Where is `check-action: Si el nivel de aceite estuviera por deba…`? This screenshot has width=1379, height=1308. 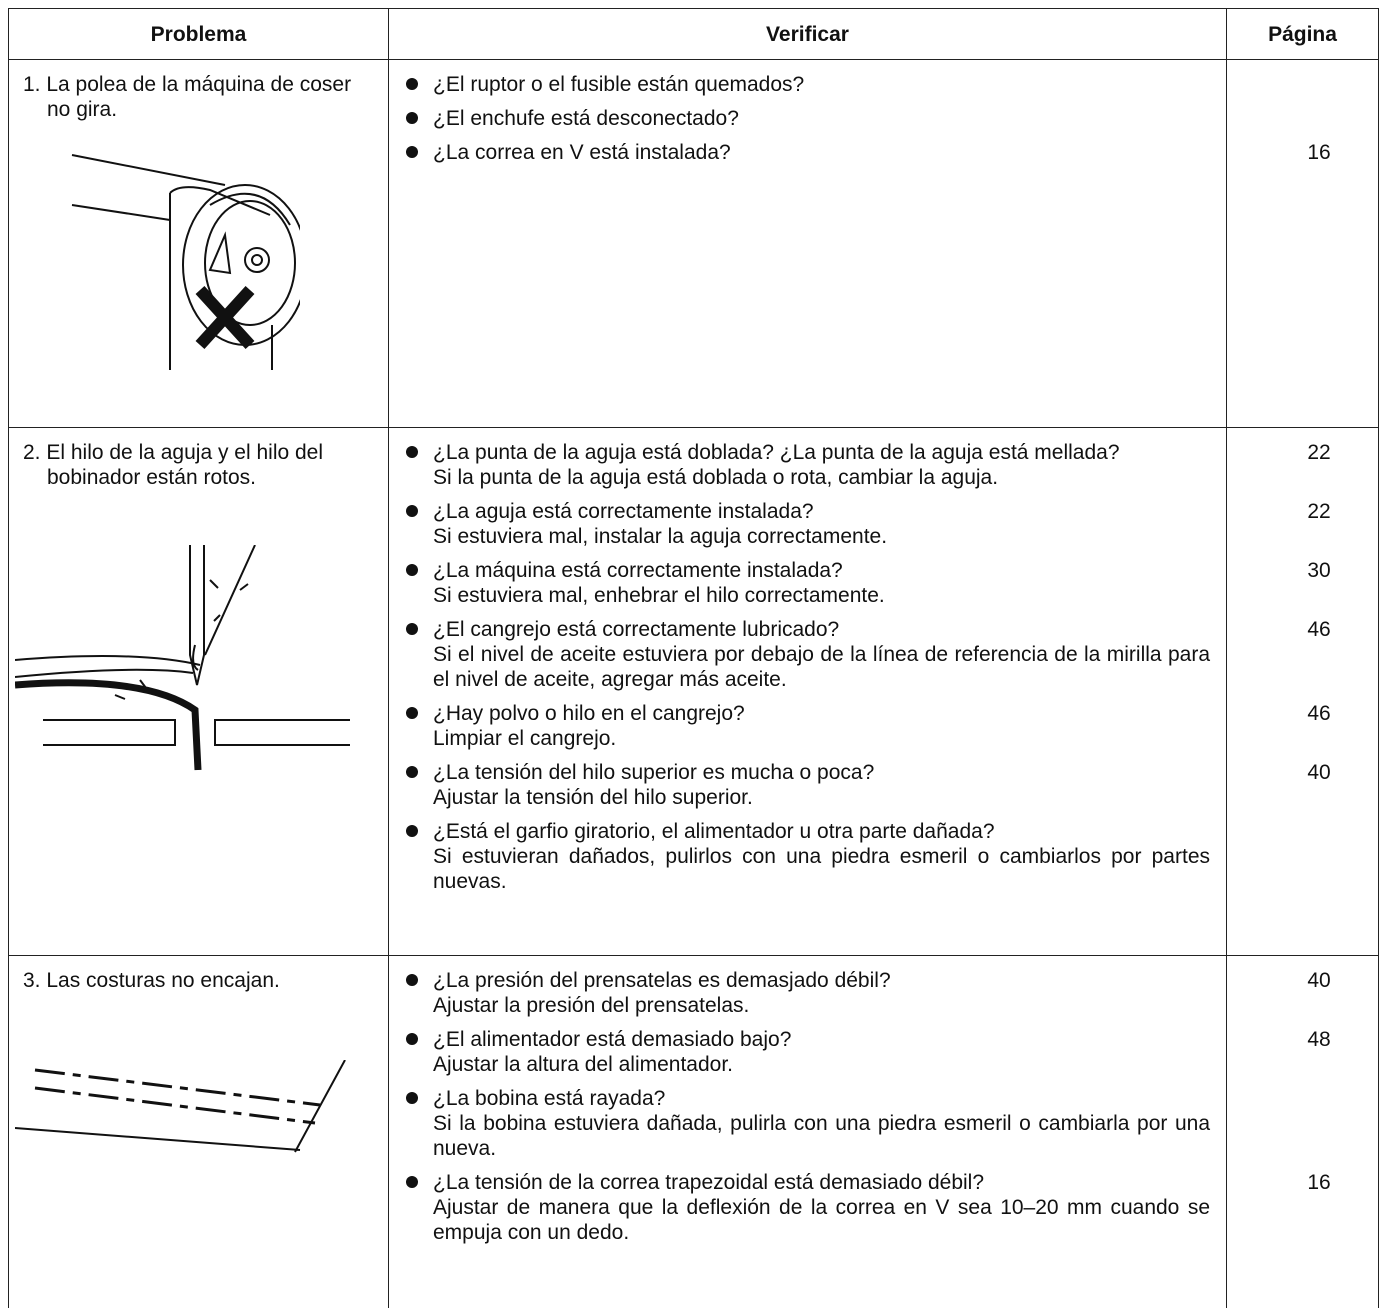 check-action: Si el nivel de aceite estuviera por deba… is located at coordinates (821, 667).